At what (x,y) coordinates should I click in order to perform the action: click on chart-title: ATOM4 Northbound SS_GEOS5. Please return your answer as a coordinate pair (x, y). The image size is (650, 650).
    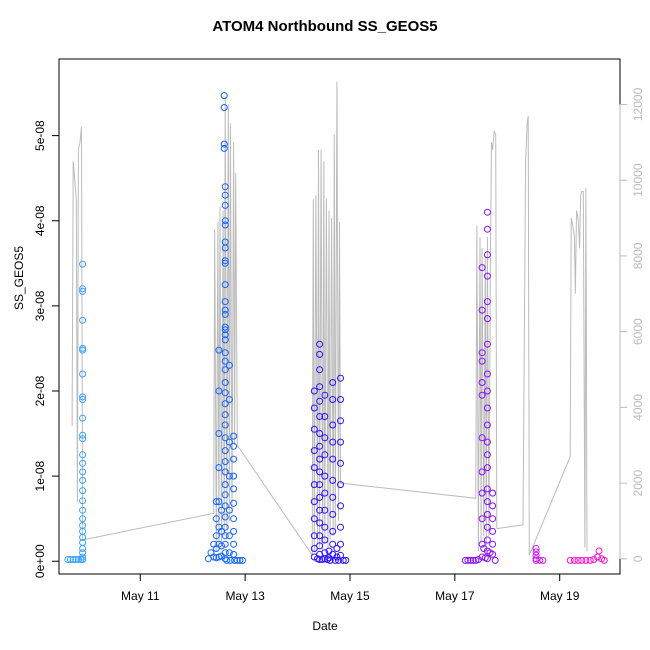
    Looking at the image, I should click on (325, 26).